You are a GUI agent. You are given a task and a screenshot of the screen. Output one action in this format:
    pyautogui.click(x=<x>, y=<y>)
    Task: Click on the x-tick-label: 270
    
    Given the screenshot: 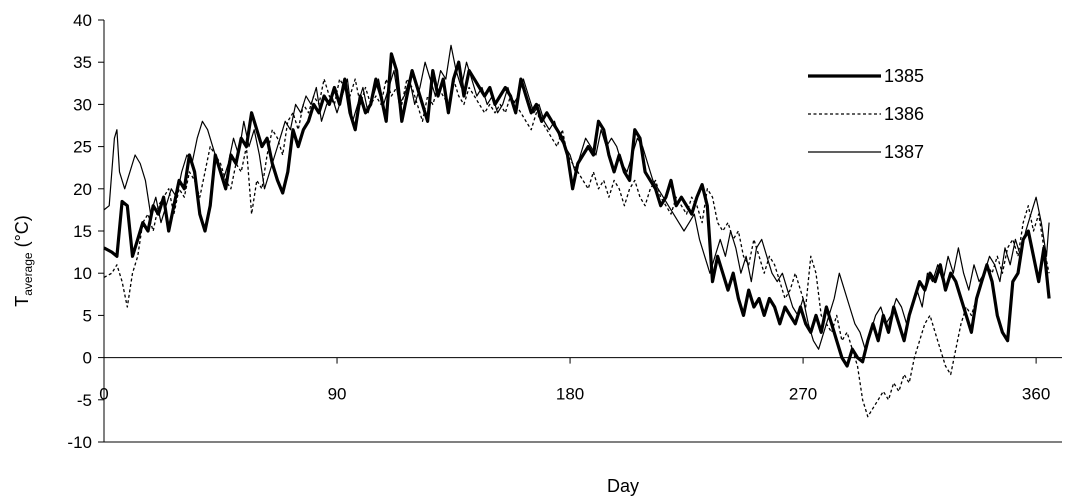 What is the action you would take?
    pyautogui.click(x=803, y=394)
    